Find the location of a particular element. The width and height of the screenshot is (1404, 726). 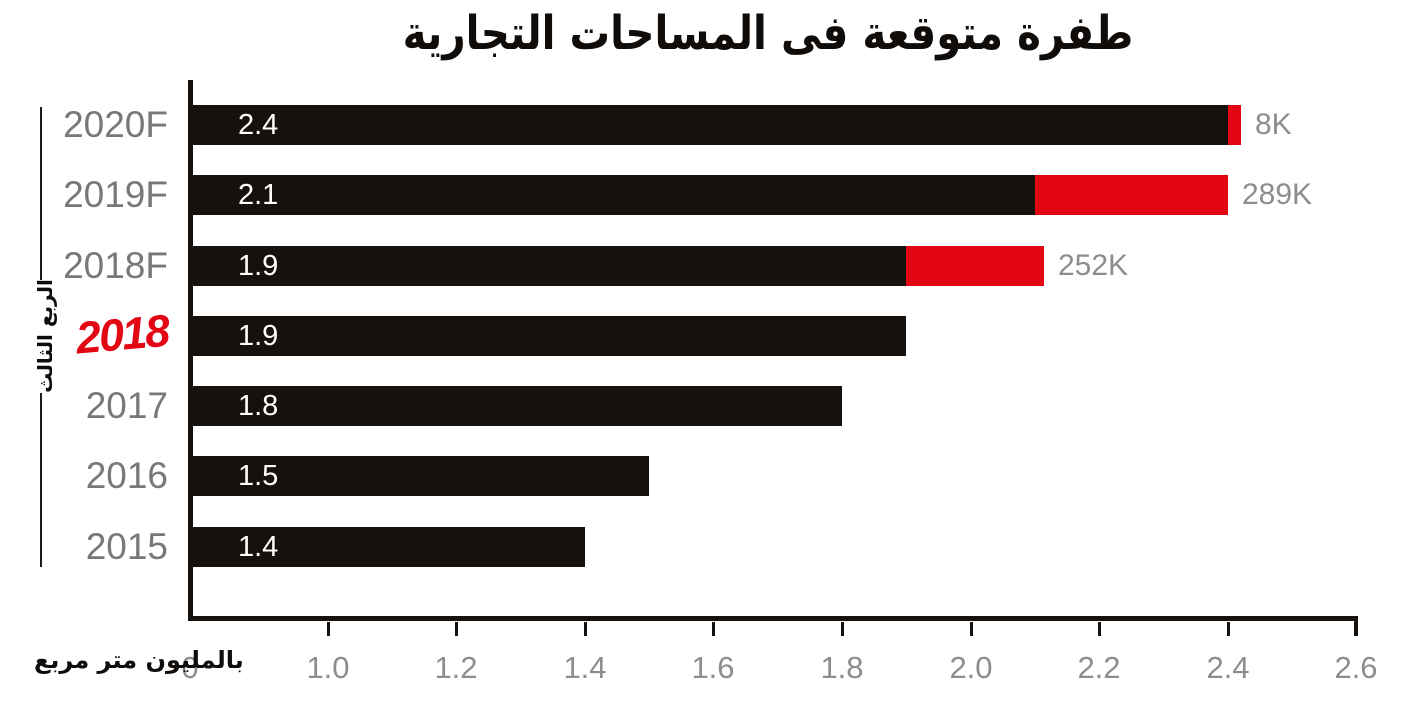

bar-extension-label: 252K is located at coordinates (1093, 265).